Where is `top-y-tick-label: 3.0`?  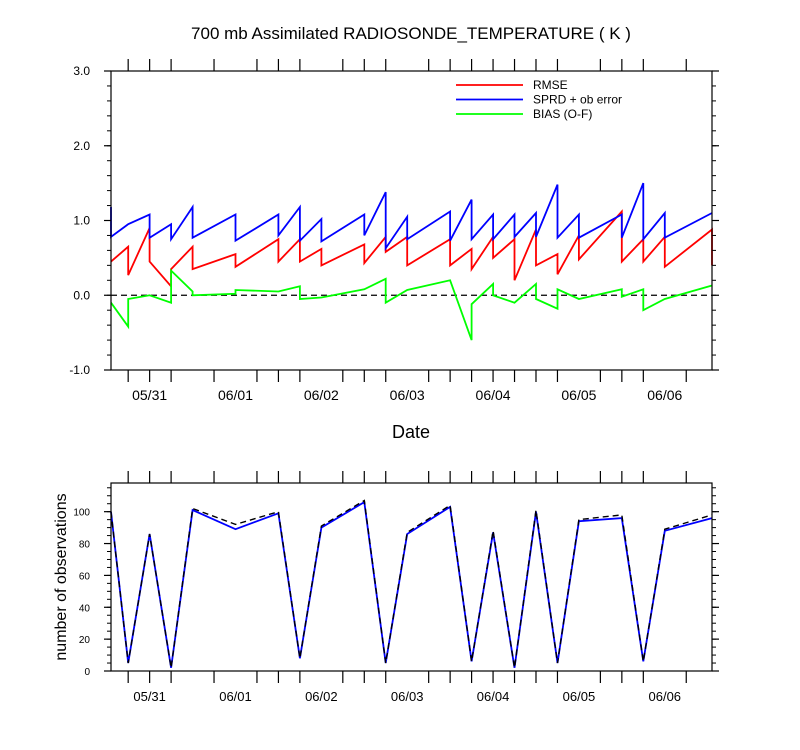 top-y-tick-label: 3.0 is located at coordinates (81, 71).